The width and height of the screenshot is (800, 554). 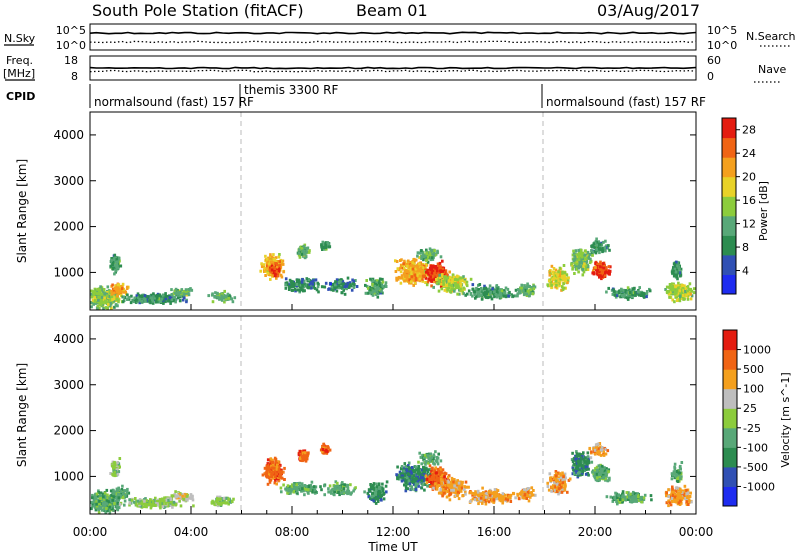 I want to click on y-tick-label: 3000, so click(x=68, y=181).